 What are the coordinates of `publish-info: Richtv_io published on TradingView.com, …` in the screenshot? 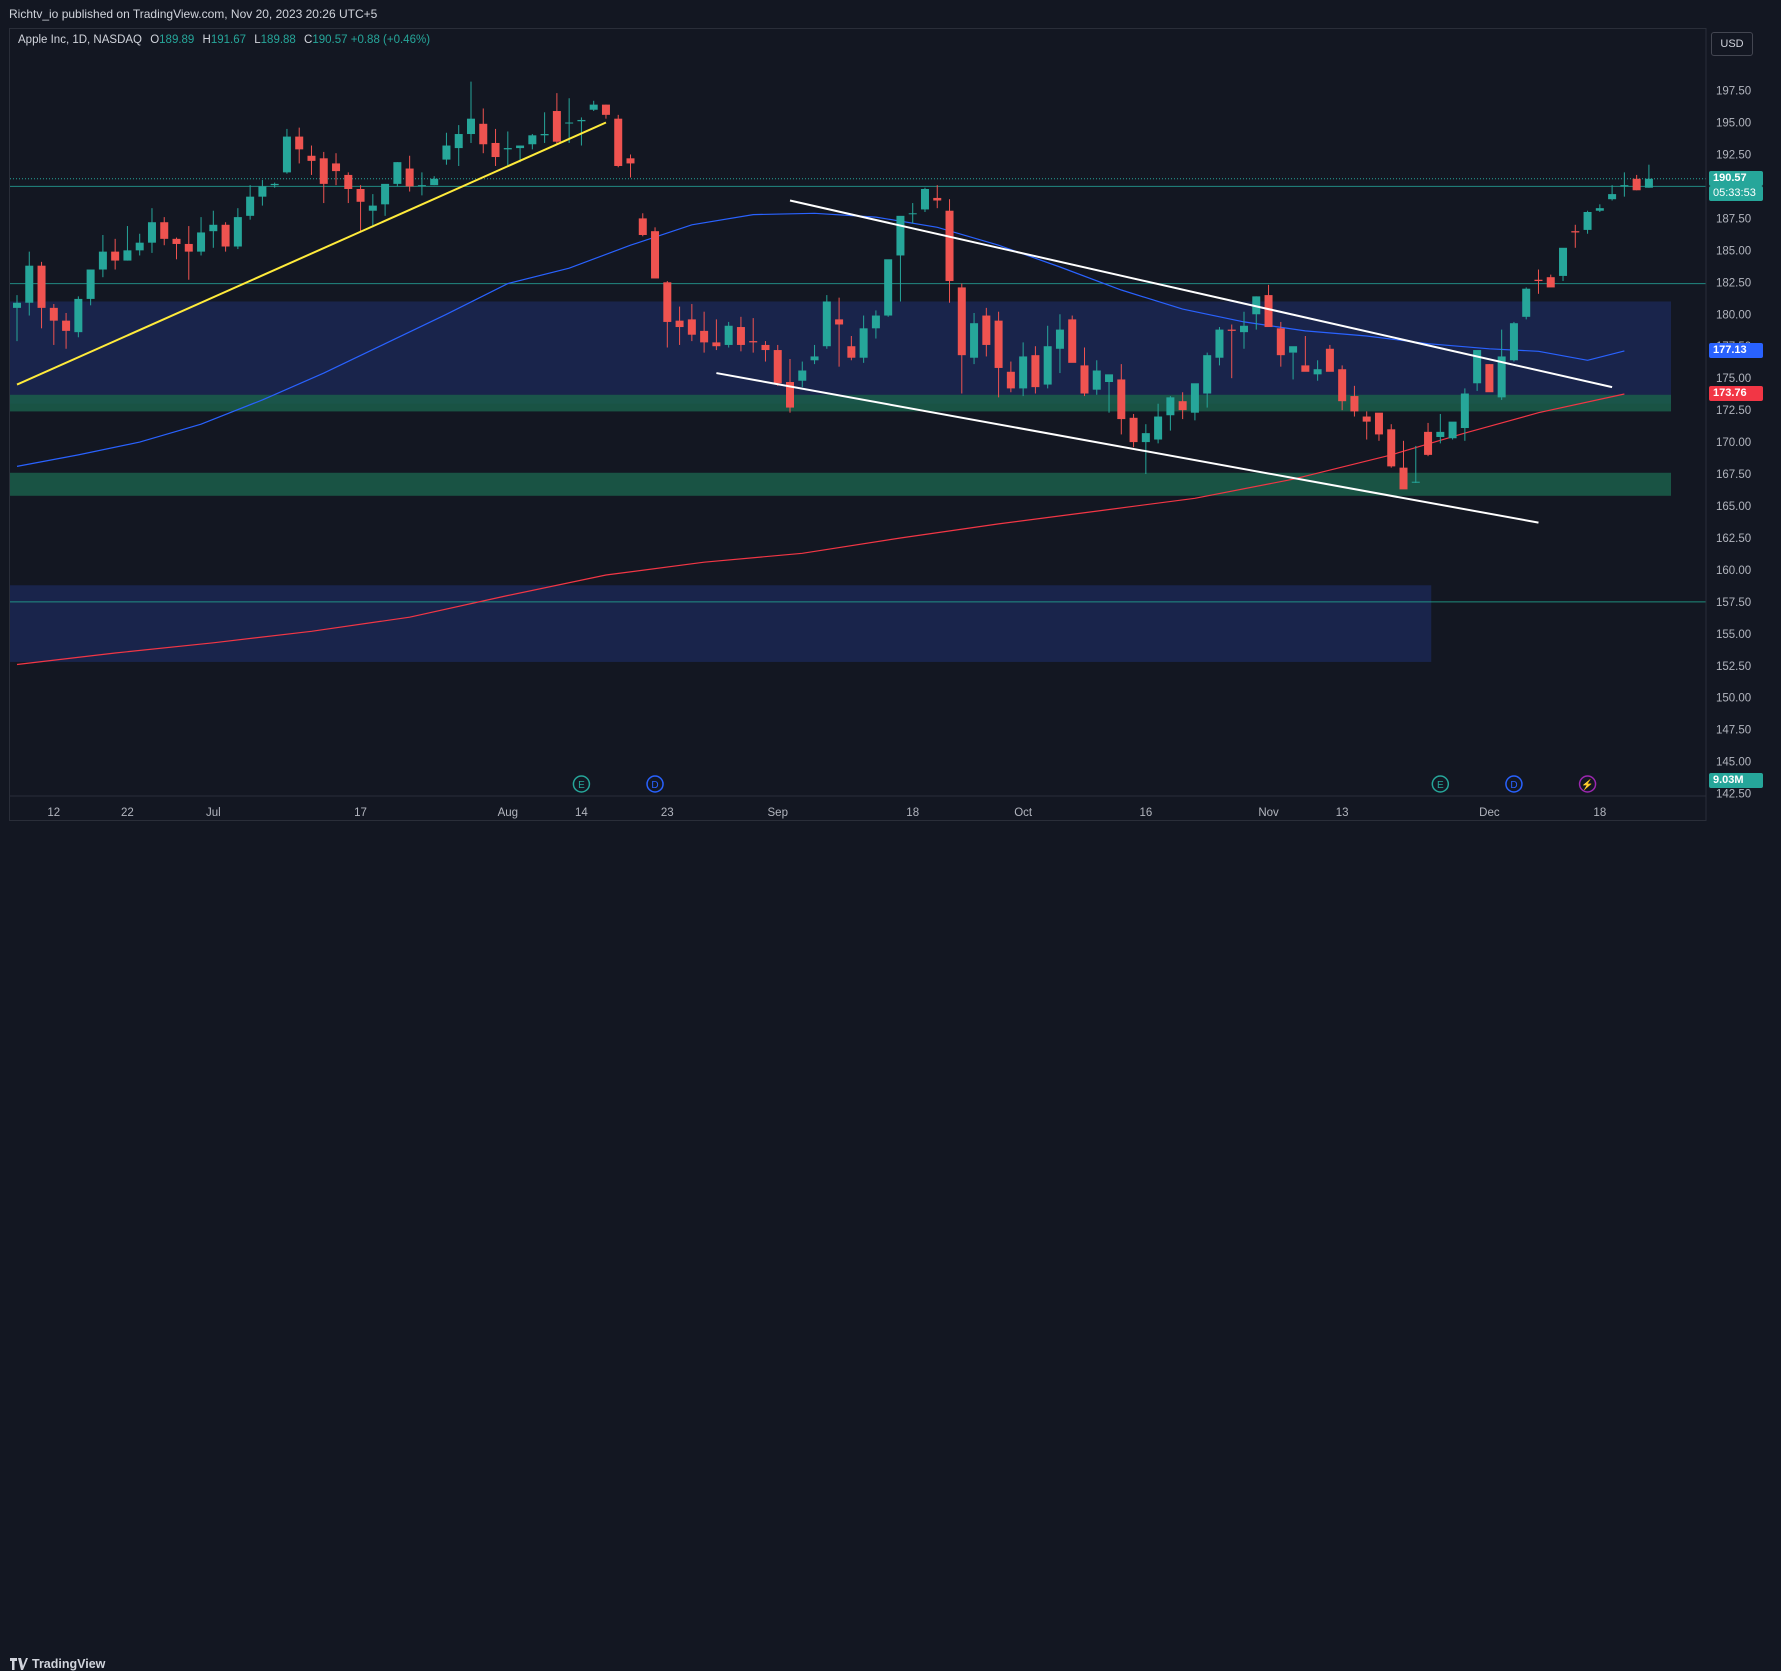 It's located at (193, 14).